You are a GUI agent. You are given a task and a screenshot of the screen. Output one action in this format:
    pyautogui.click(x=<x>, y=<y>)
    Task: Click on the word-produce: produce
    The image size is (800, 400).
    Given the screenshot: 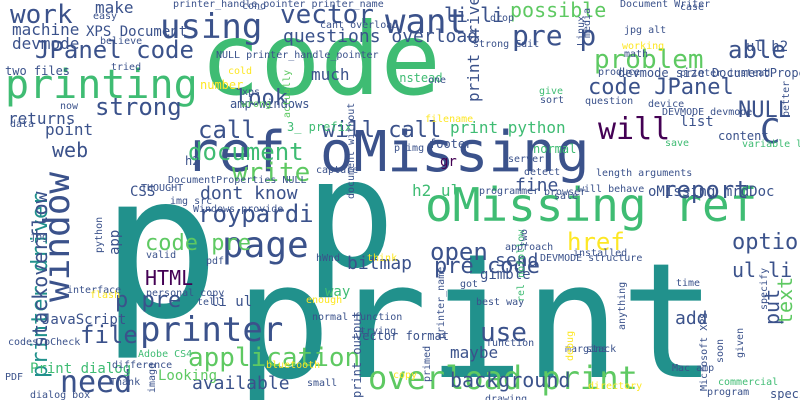 What is the action you would take?
    pyautogui.click(x=619, y=72)
    